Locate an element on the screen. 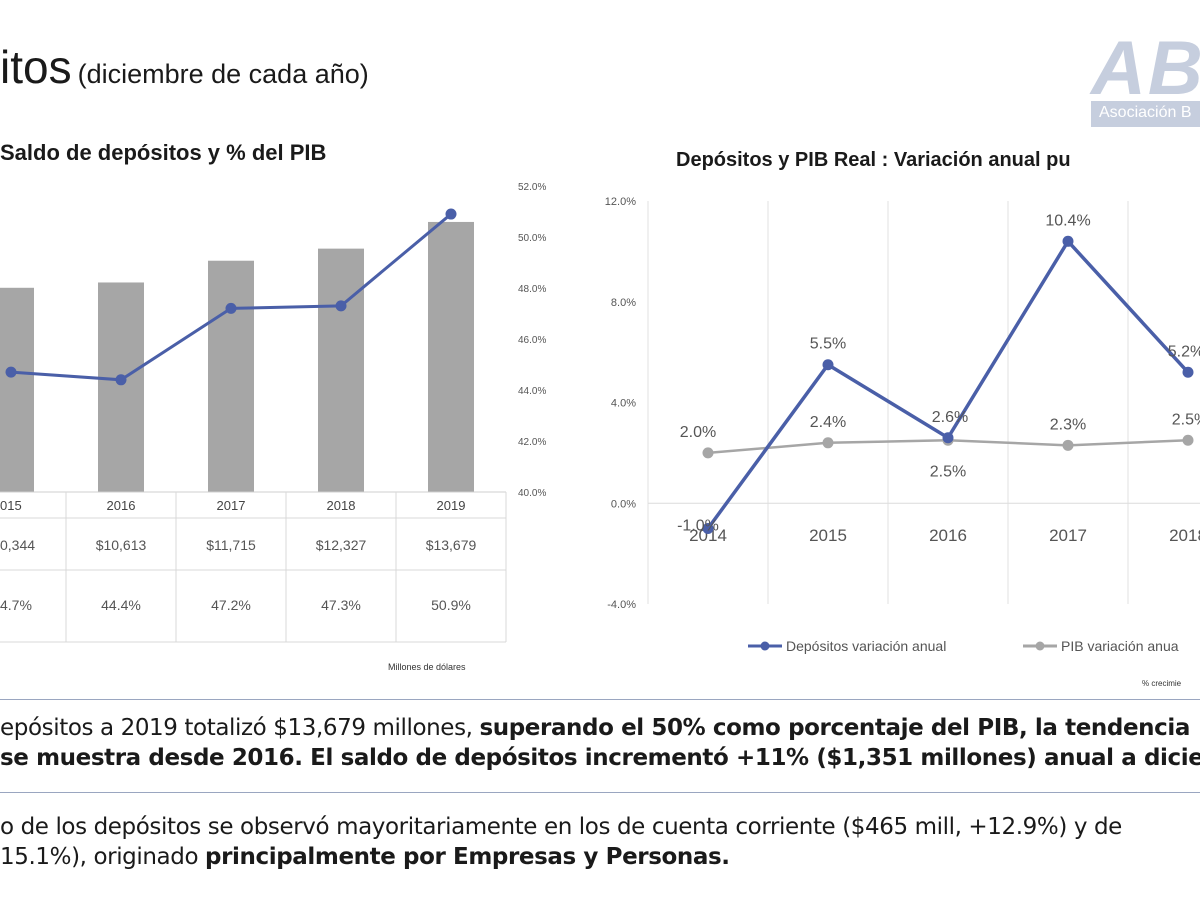 This screenshot has width=1200, height=900. y-axis-tick-label: -4.0% is located at coordinates (621, 605).